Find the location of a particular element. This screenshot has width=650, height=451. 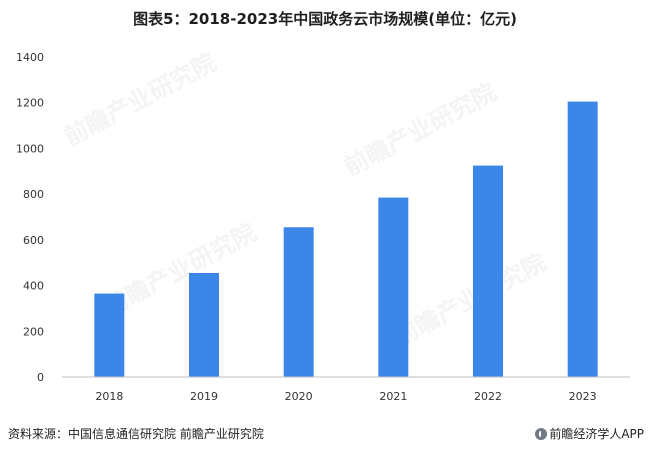

y-tick-label: 0 is located at coordinates (40, 377).